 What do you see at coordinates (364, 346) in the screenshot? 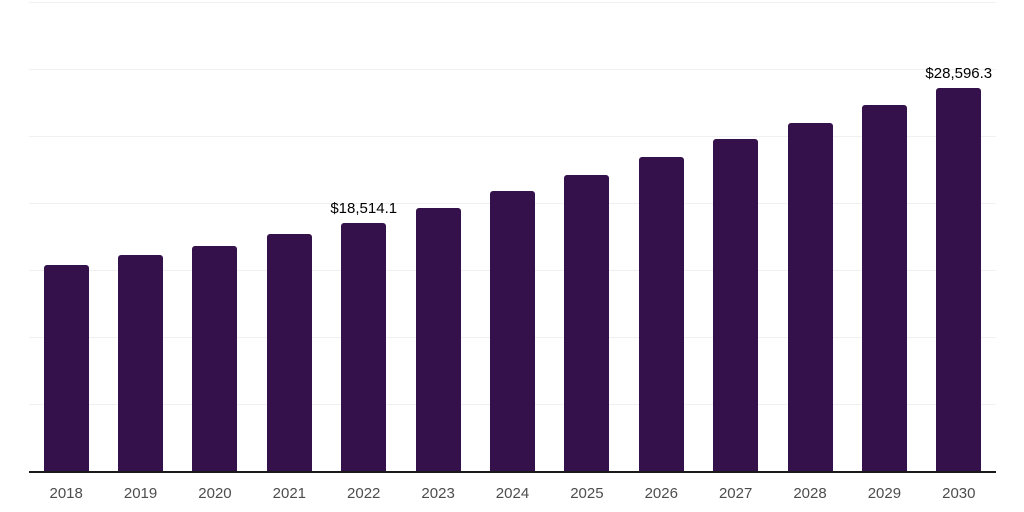
I see `bar-2022` at bounding box center [364, 346].